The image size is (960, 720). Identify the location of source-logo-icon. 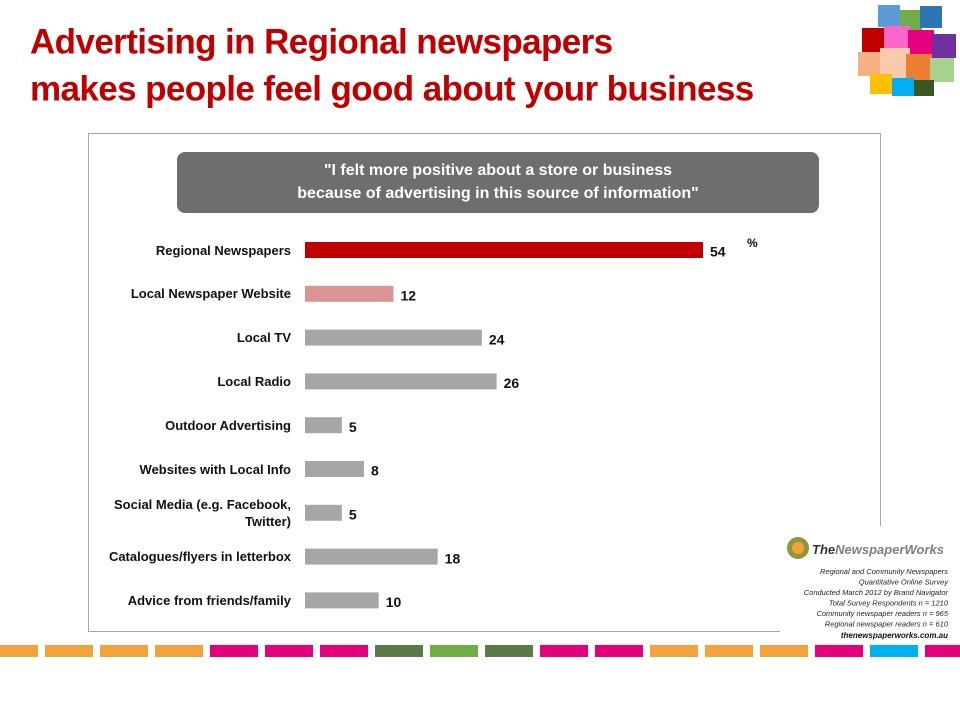
(798, 548).